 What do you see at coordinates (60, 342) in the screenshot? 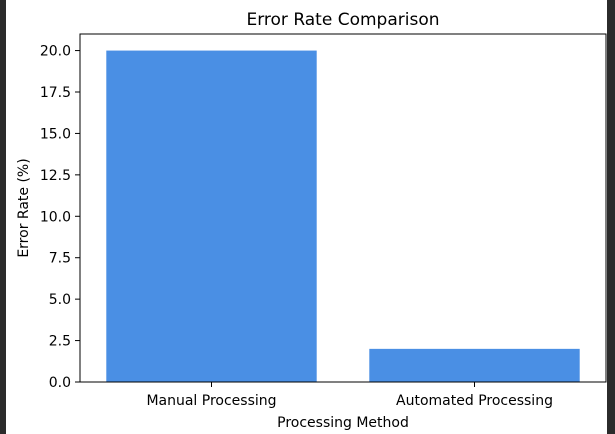
I see `y-tick-label: 2.5` at bounding box center [60, 342].